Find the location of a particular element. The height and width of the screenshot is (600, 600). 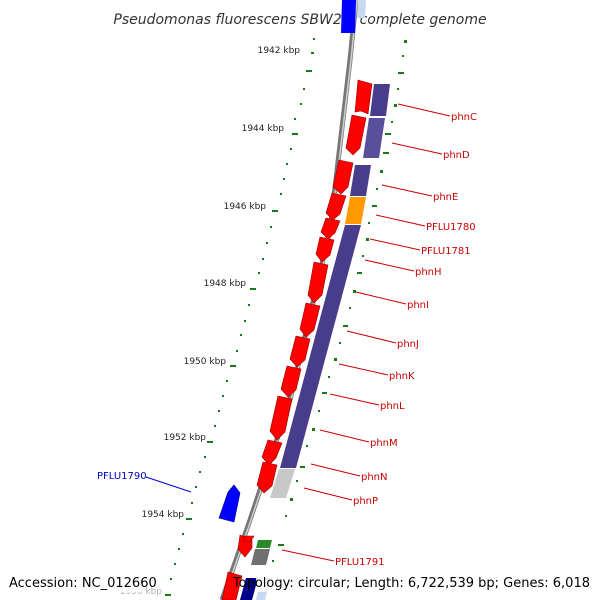

feature-grey-small is located at coordinates (260, 557).